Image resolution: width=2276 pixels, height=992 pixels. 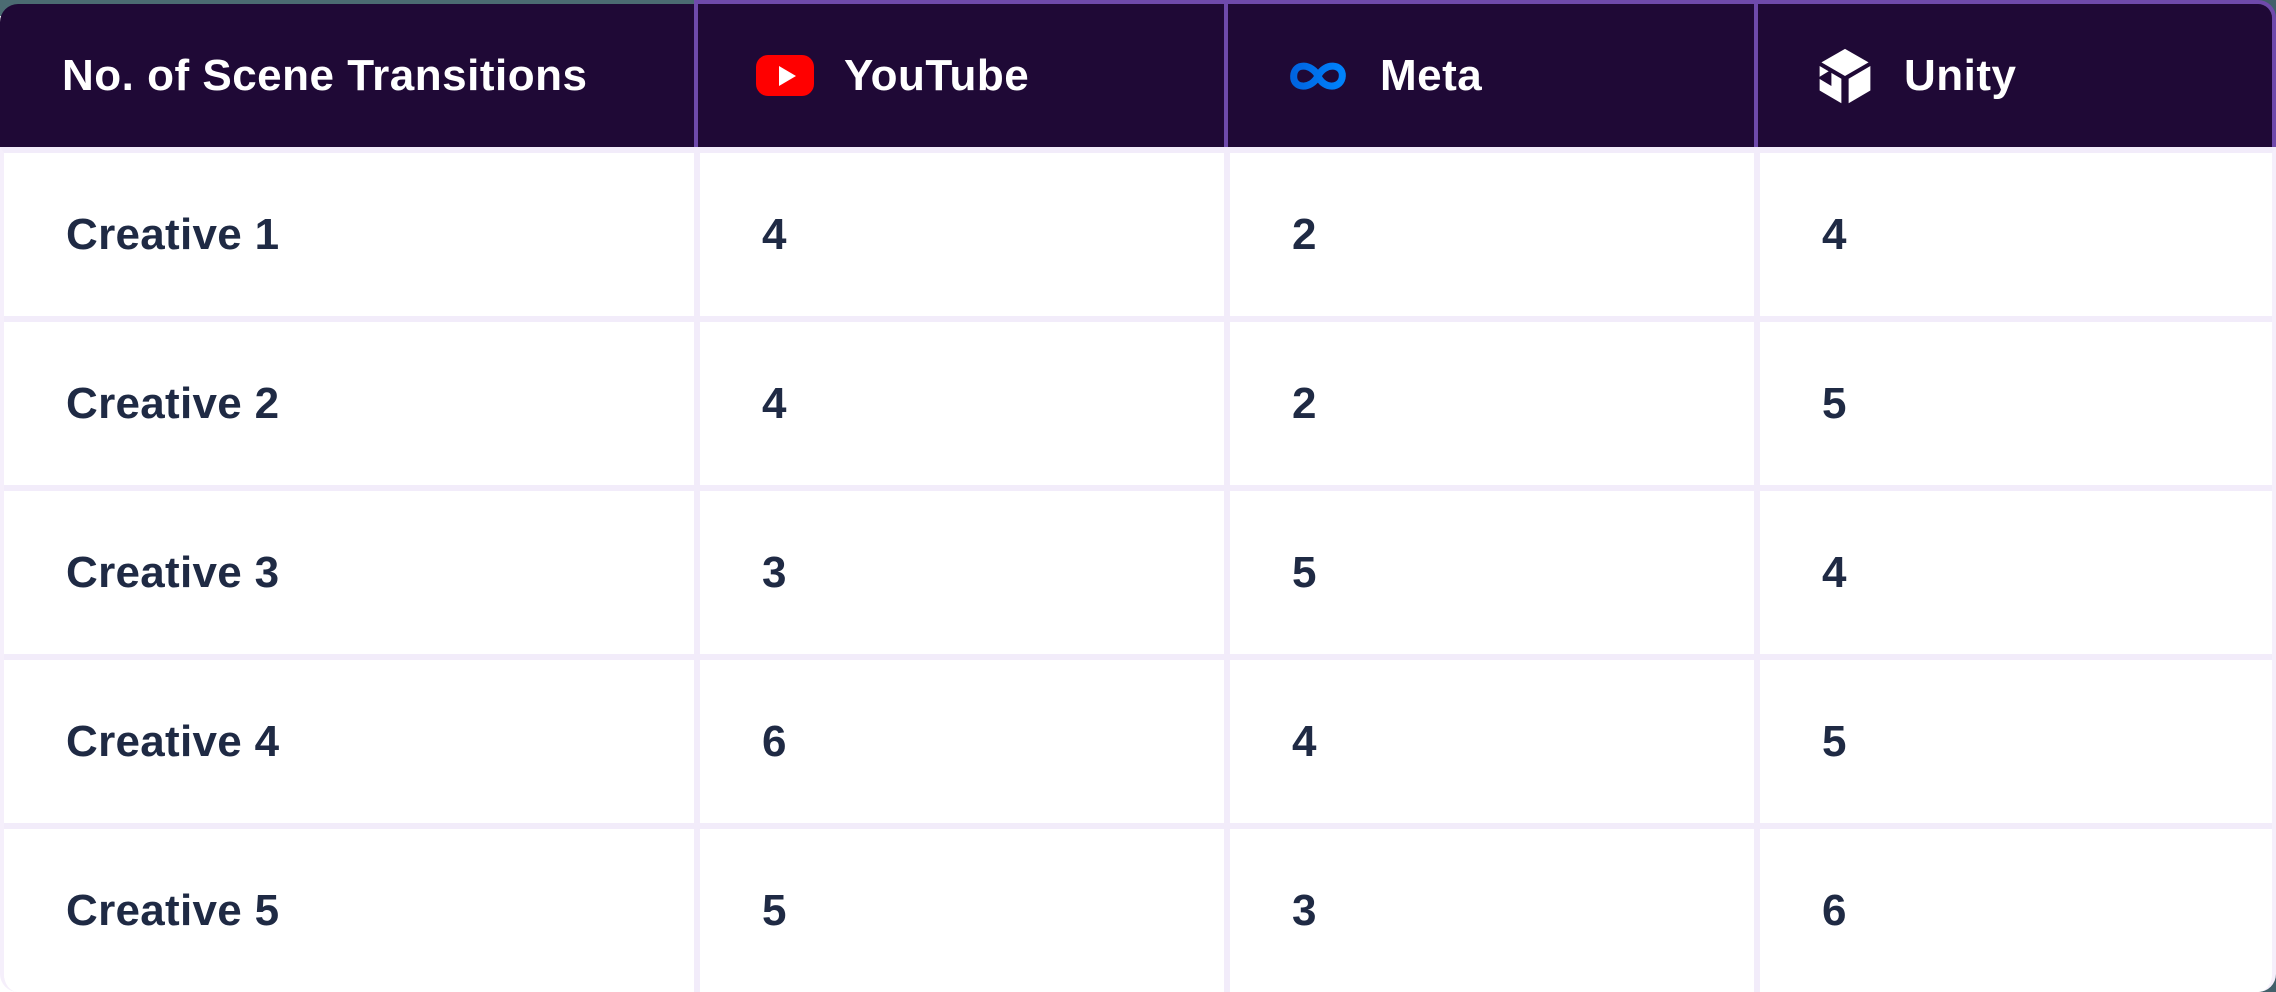 I want to click on row-label: Creative 5, so click(x=349, y=910).